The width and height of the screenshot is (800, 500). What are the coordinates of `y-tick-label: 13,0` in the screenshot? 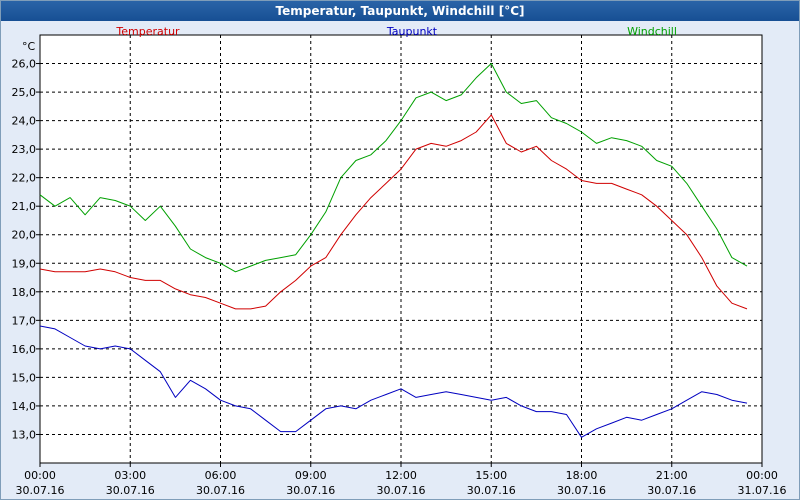 It's located at (24, 434).